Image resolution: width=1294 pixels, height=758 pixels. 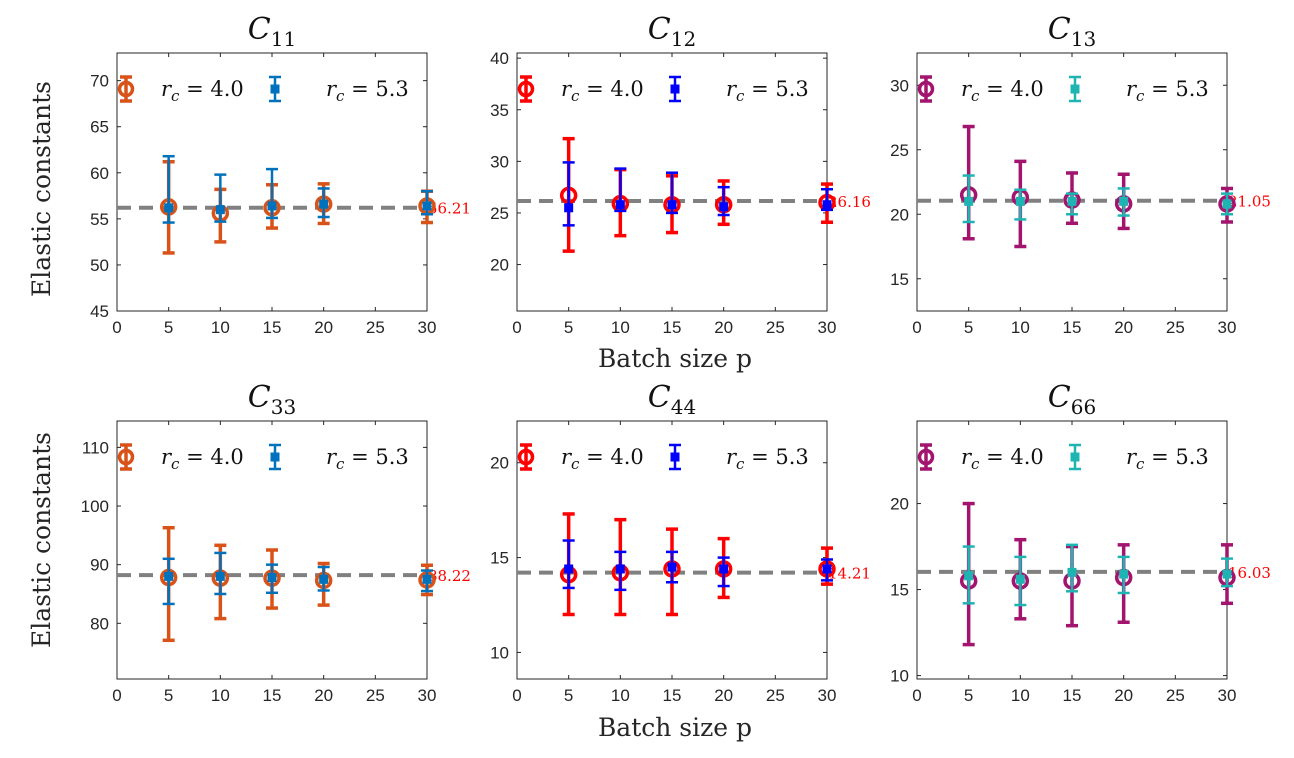 I want to click on y-tick-label: 90, so click(x=99, y=565).